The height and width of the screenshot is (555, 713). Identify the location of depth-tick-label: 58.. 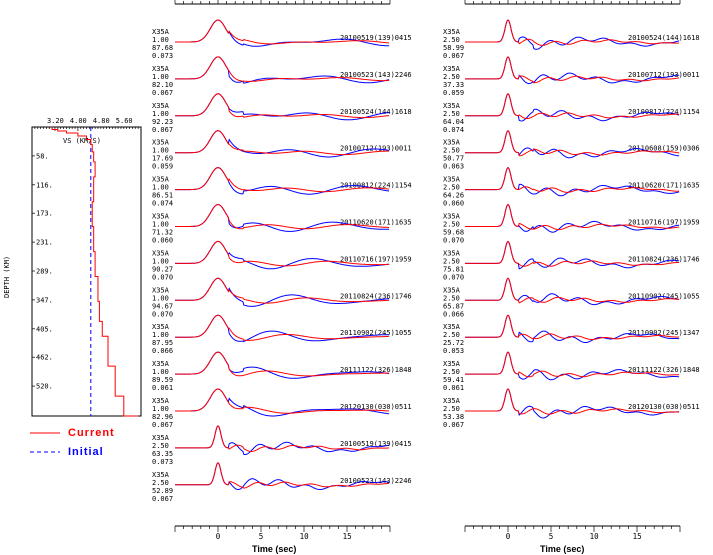
(42, 156).